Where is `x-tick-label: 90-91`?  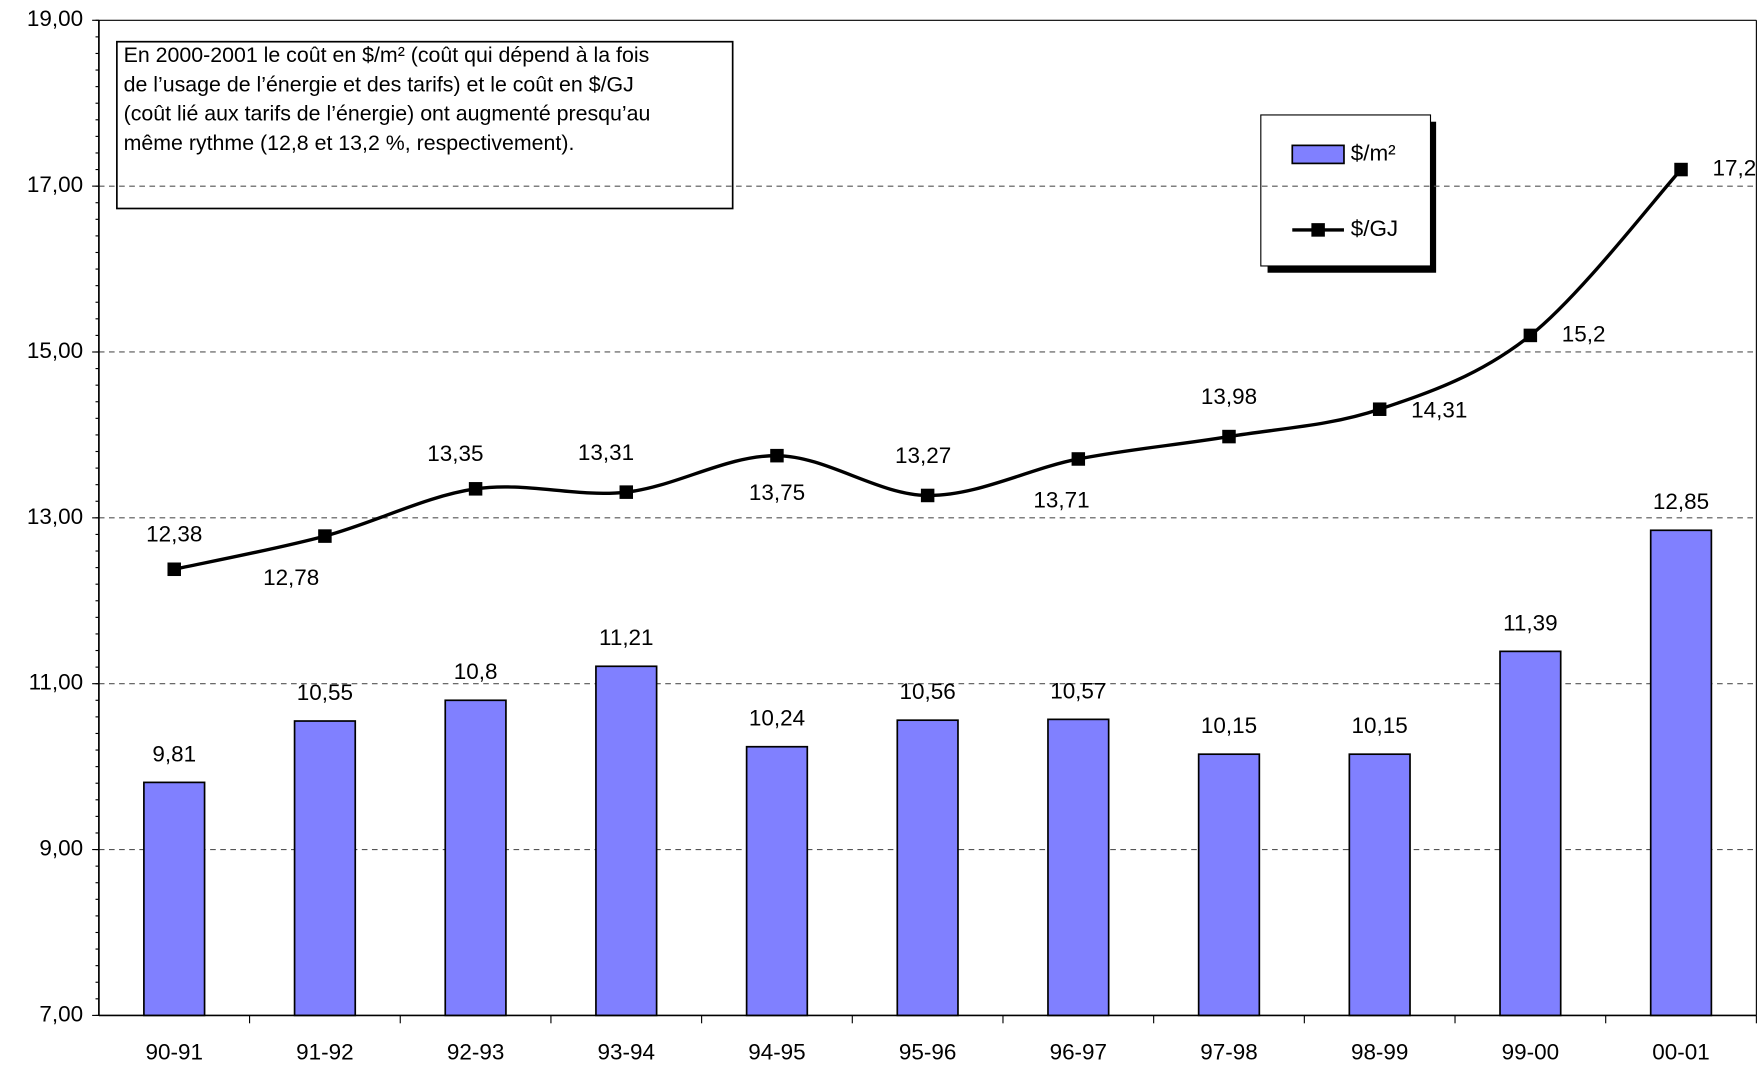
x-tick-label: 90-91 is located at coordinates (173, 1052).